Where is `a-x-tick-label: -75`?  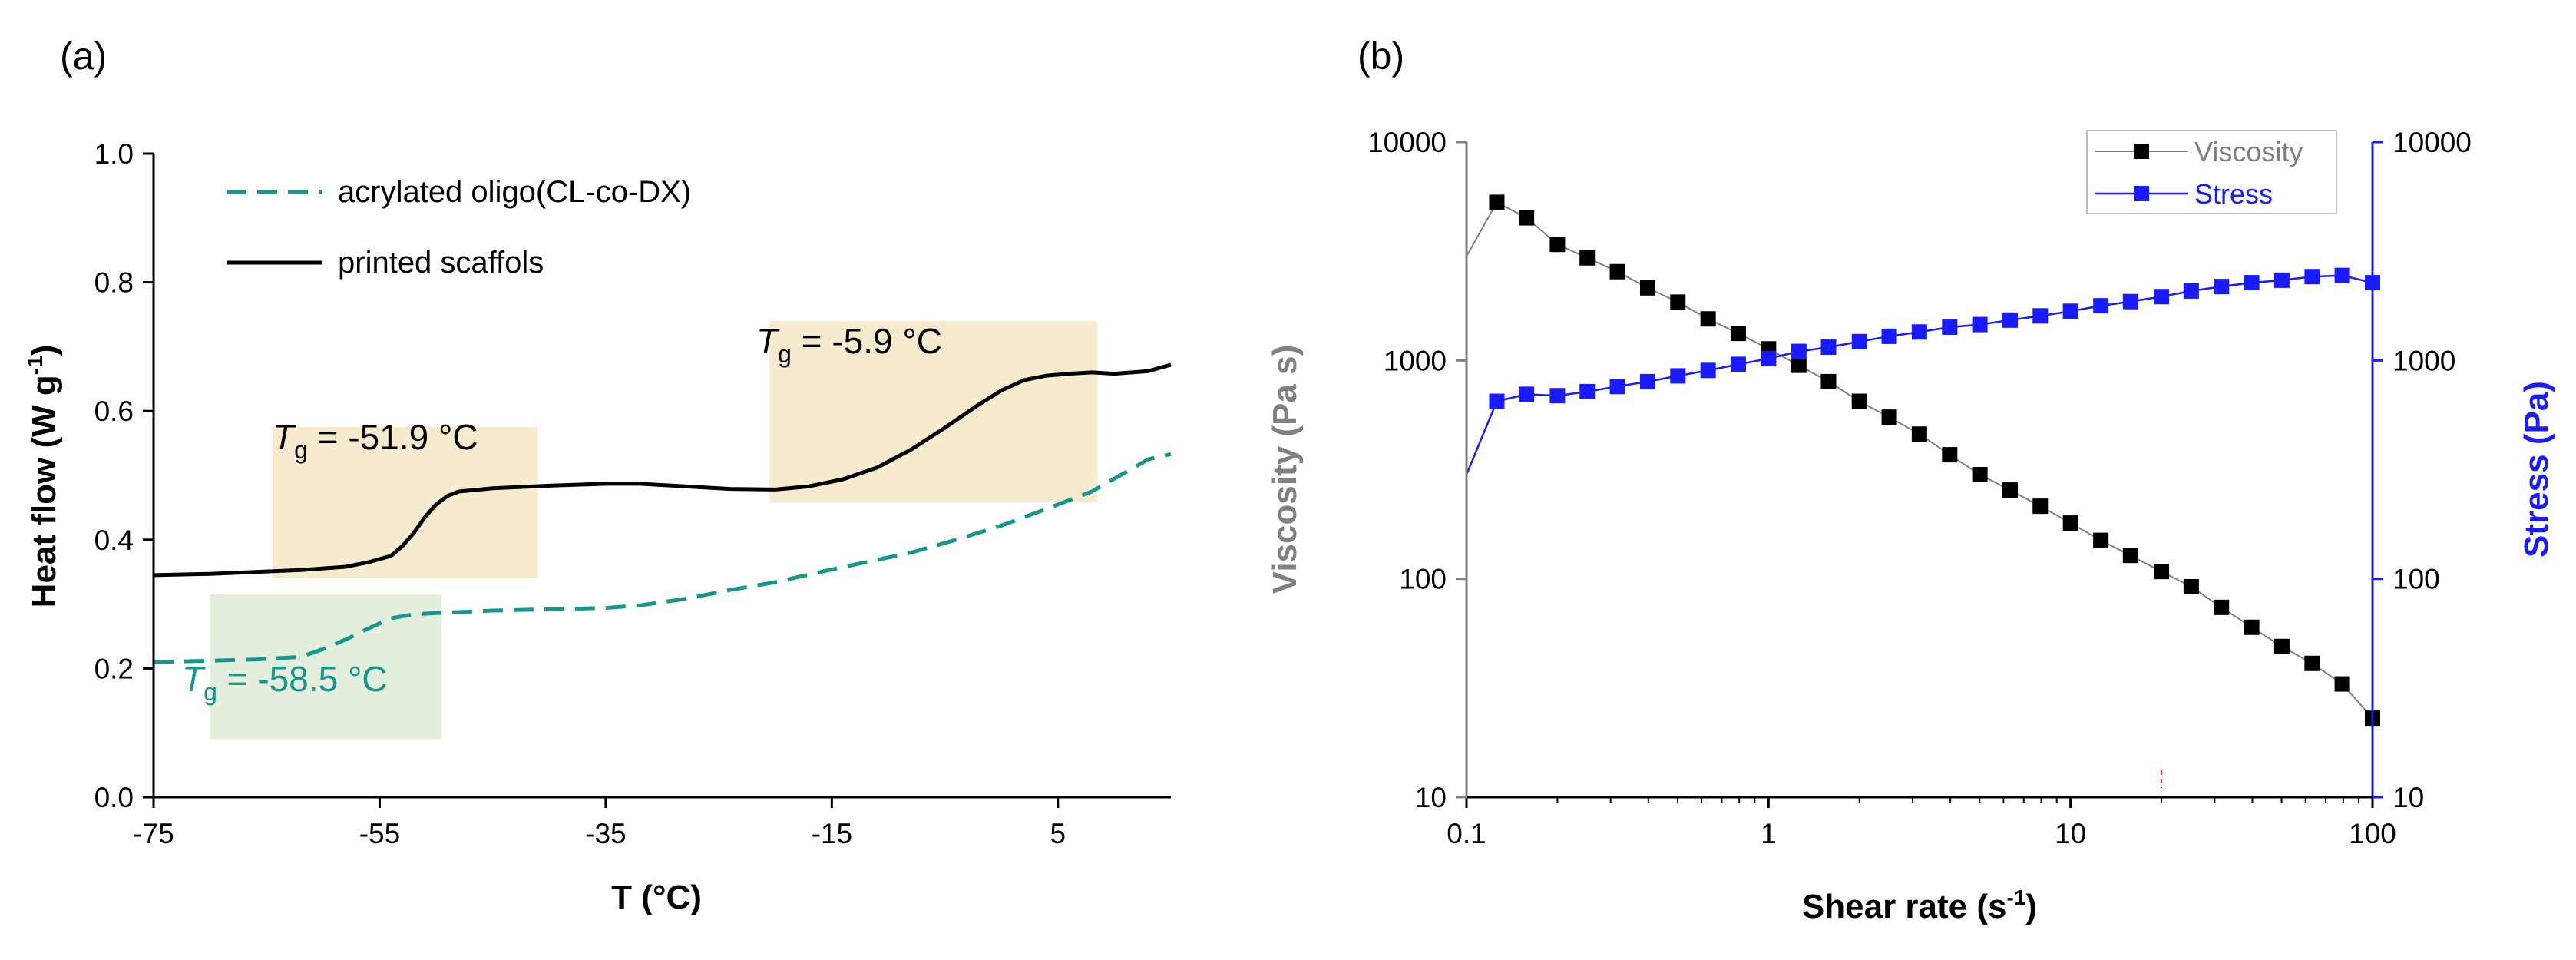 a-x-tick-label: -75 is located at coordinates (153, 833).